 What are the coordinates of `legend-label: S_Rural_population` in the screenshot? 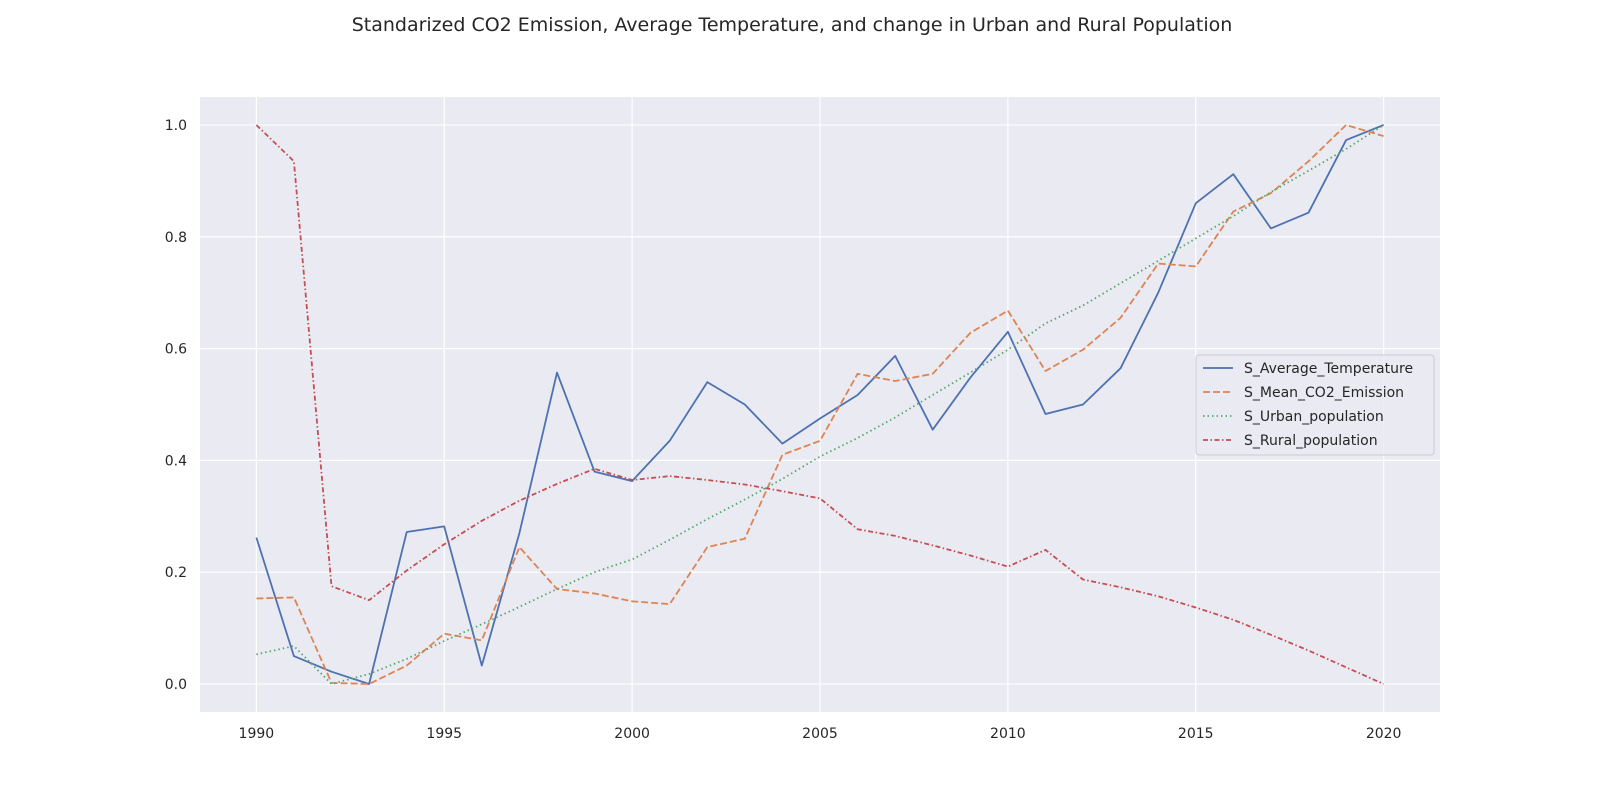 It's located at (1311, 441).